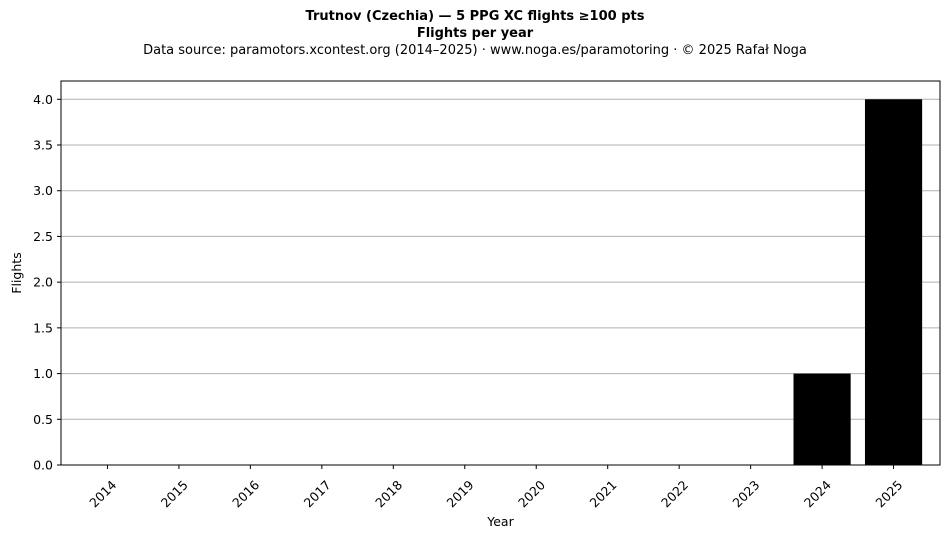  I want to click on y-tick-label: 3.0, so click(43, 190).